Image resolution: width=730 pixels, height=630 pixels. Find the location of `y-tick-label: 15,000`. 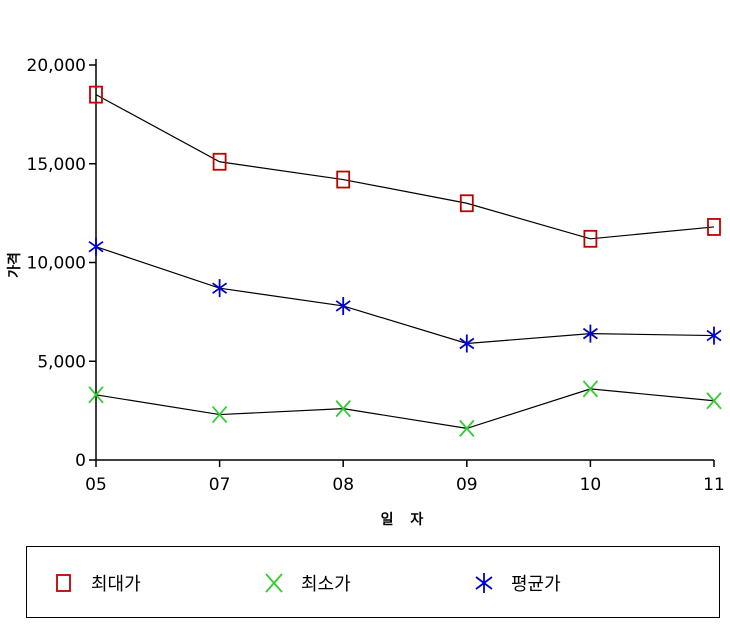

y-tick-label: 15,000 is located at coordinates (56, 165).